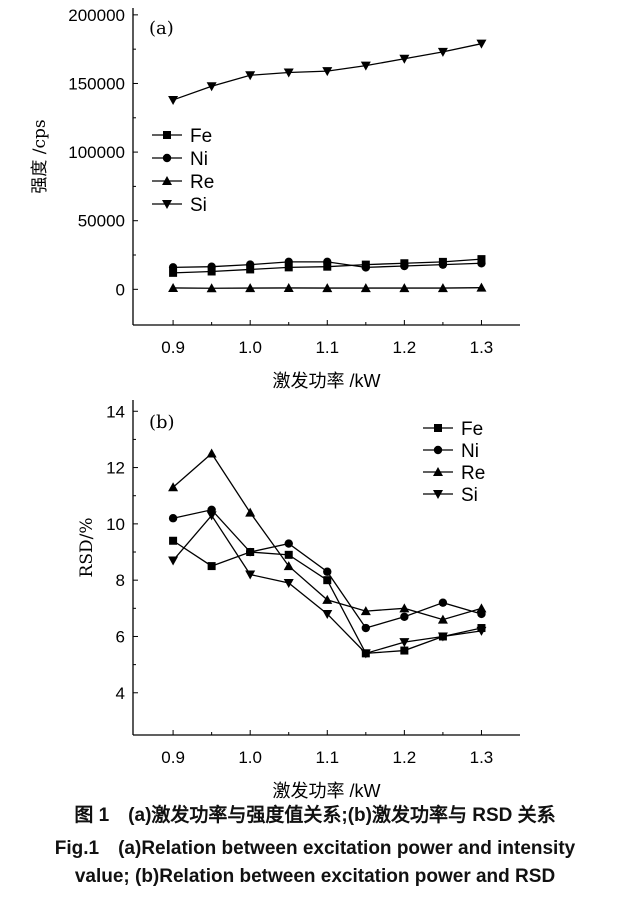  I want to click on y-tick-label: 50000, so click(101, 221).